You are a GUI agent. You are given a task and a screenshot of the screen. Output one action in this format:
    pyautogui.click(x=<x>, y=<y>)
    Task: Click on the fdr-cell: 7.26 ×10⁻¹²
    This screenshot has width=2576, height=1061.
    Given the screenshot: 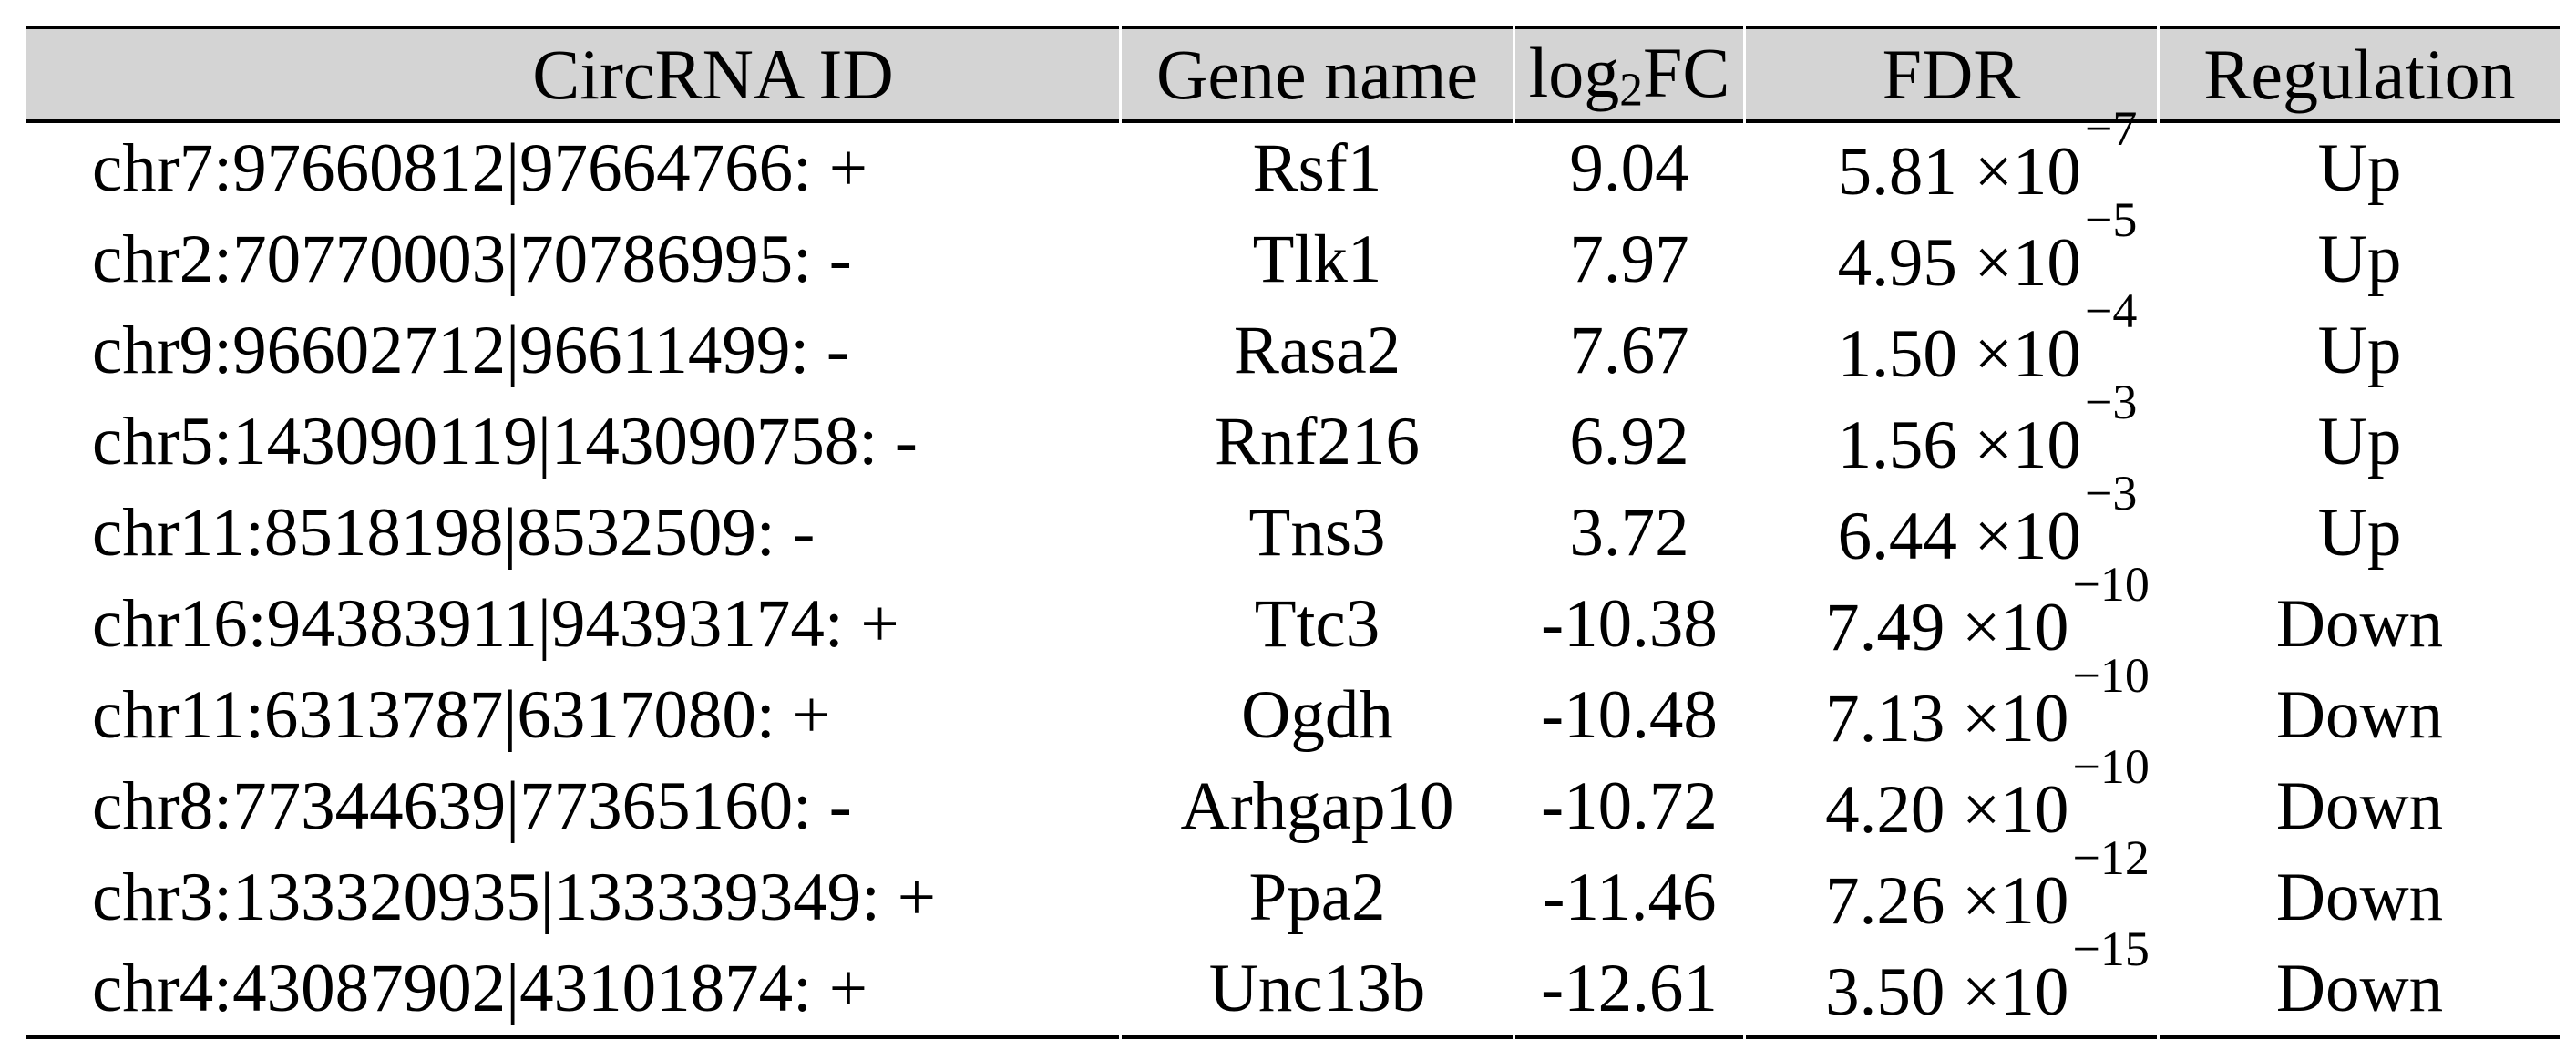 What is the action you would take?
    pyautogui.click(x=1952, y=886)
    